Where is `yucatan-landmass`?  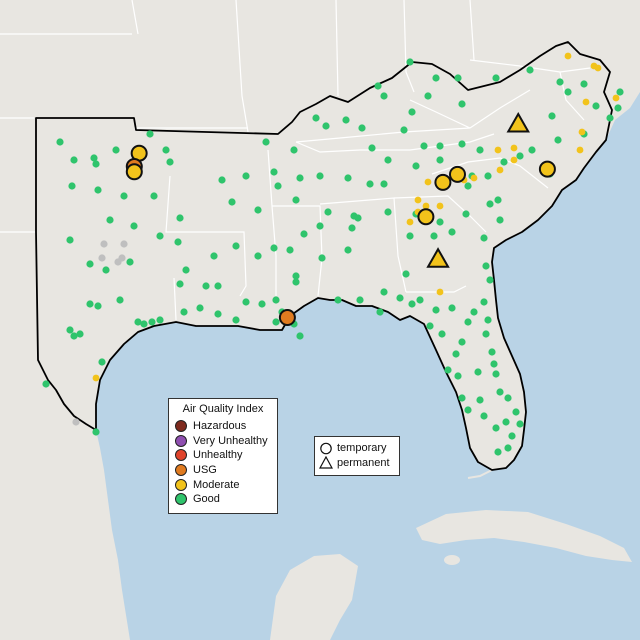 yucatan-landmass is located at coordinates (314, 597).